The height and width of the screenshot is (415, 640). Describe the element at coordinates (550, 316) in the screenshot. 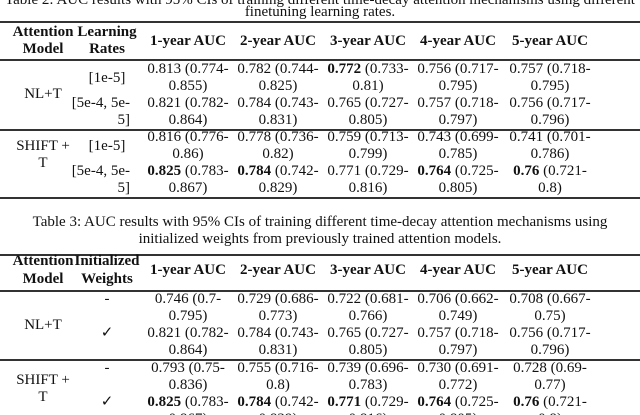

I see `table3-auc-ci: 0.75)` at that location.